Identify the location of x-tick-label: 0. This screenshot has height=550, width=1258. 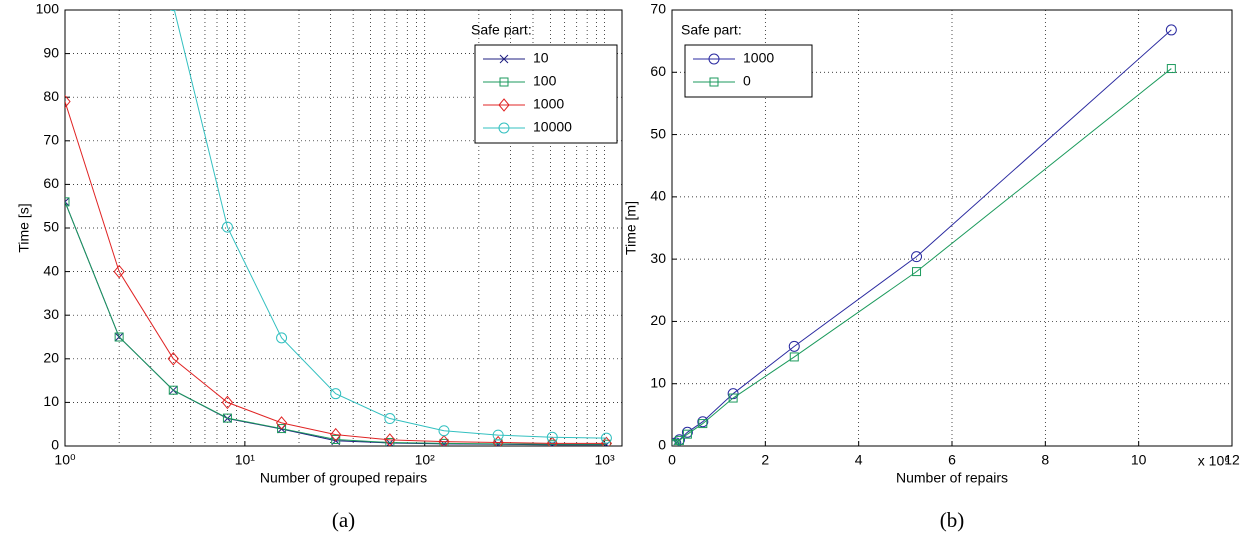
(672, 460).